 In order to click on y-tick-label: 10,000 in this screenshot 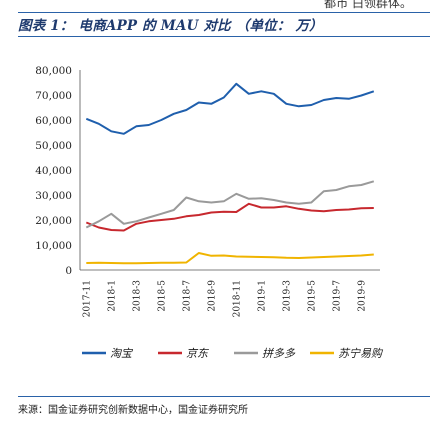, I will do `click(53, 246)`.